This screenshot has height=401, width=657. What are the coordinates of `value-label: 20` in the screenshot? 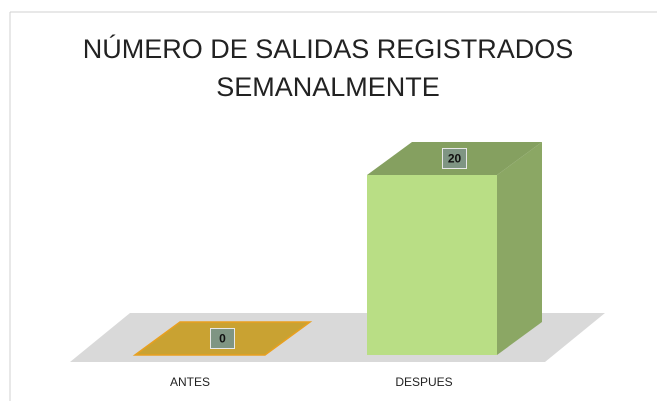 It's located at (455, 159).